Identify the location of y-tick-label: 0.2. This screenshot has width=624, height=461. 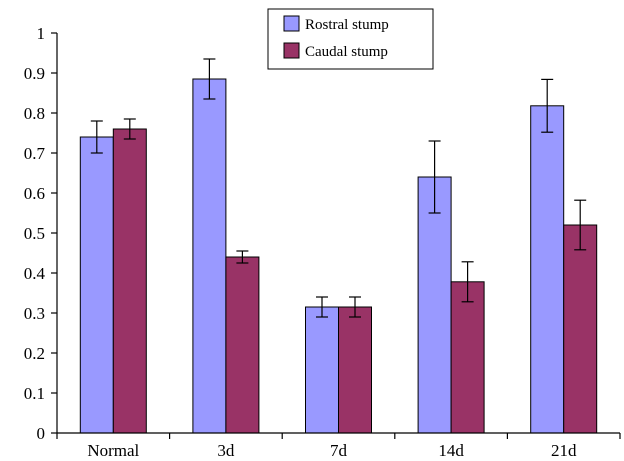
(34, 353).